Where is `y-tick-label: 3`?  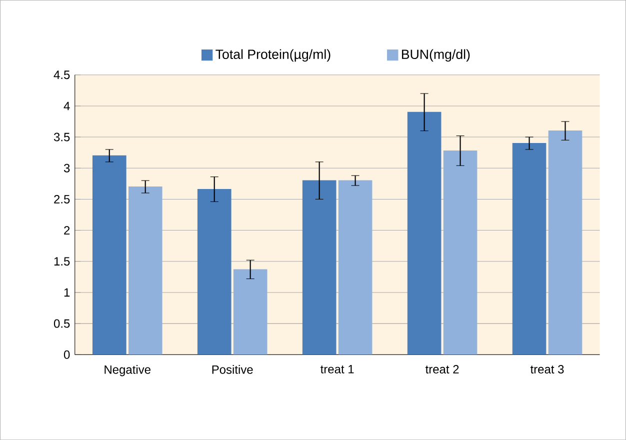 y-tick-label: 3 is located at coordinates (67, 168).